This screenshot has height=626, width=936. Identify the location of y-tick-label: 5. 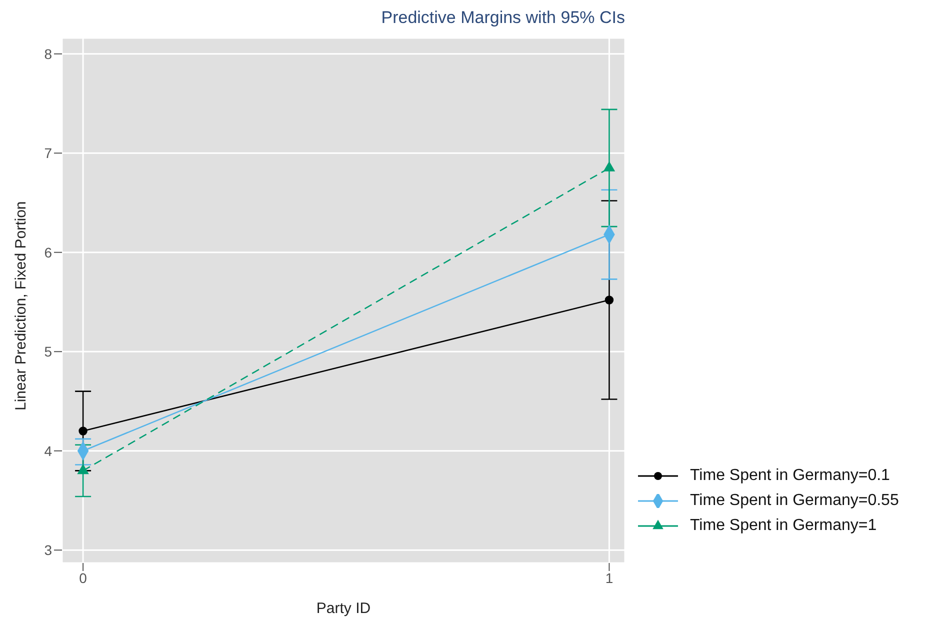
(48, 352).